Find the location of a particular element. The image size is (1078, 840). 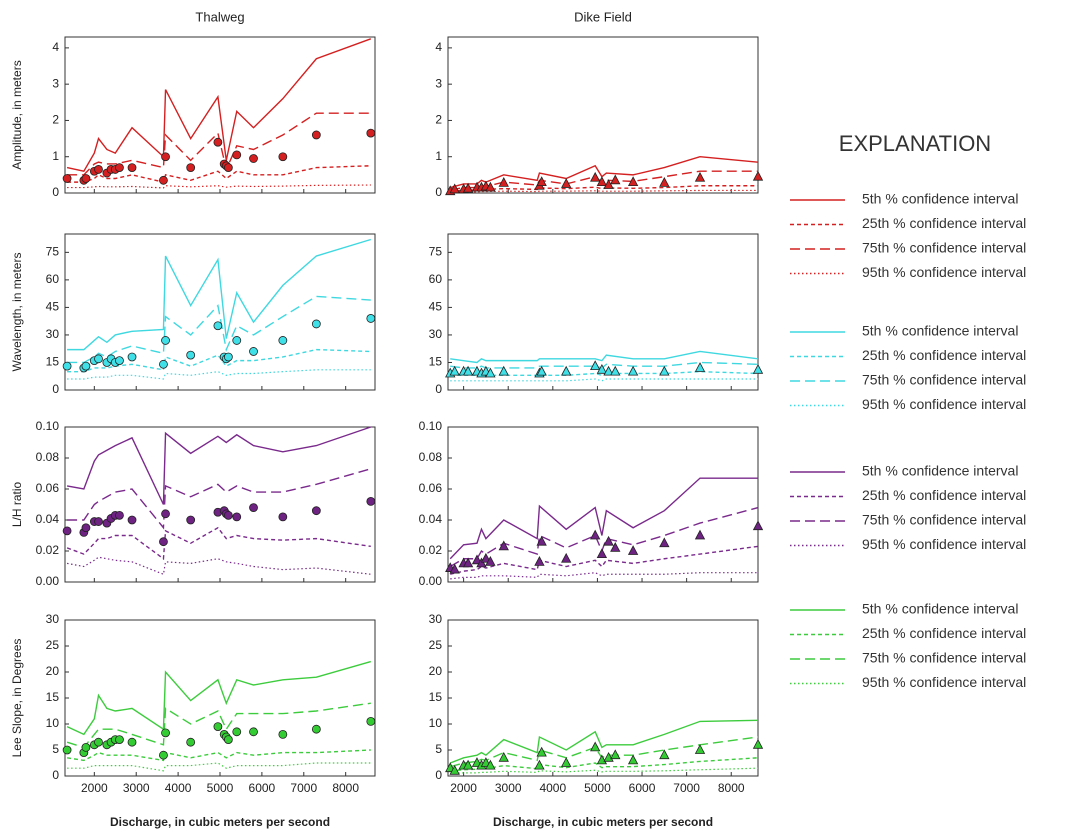

x-tick-label: 8000 is located at coordinates (345, 788).